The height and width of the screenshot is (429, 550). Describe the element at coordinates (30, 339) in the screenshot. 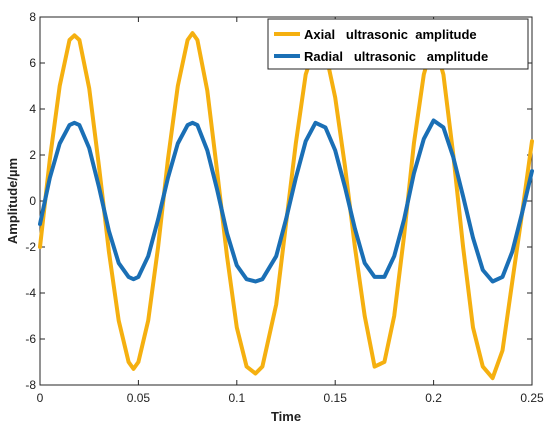

I see `y-tick-label: -6` at that location.